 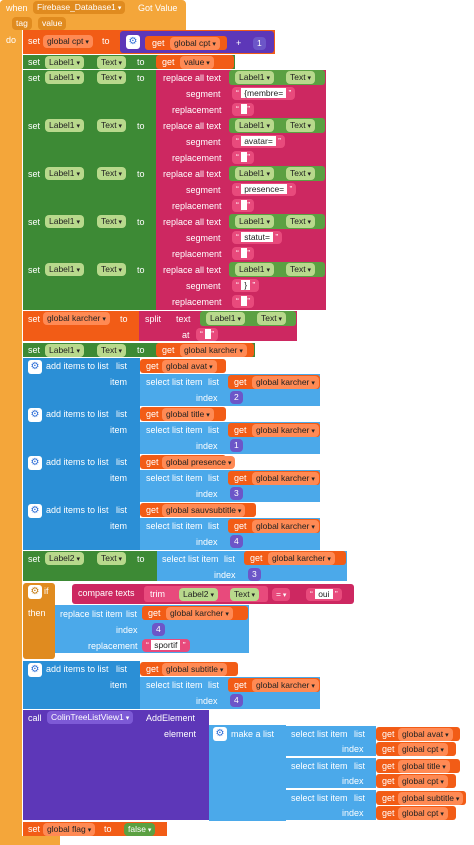 I want to click on text-literal: “ presence= ”, so click(x=264, y=189).